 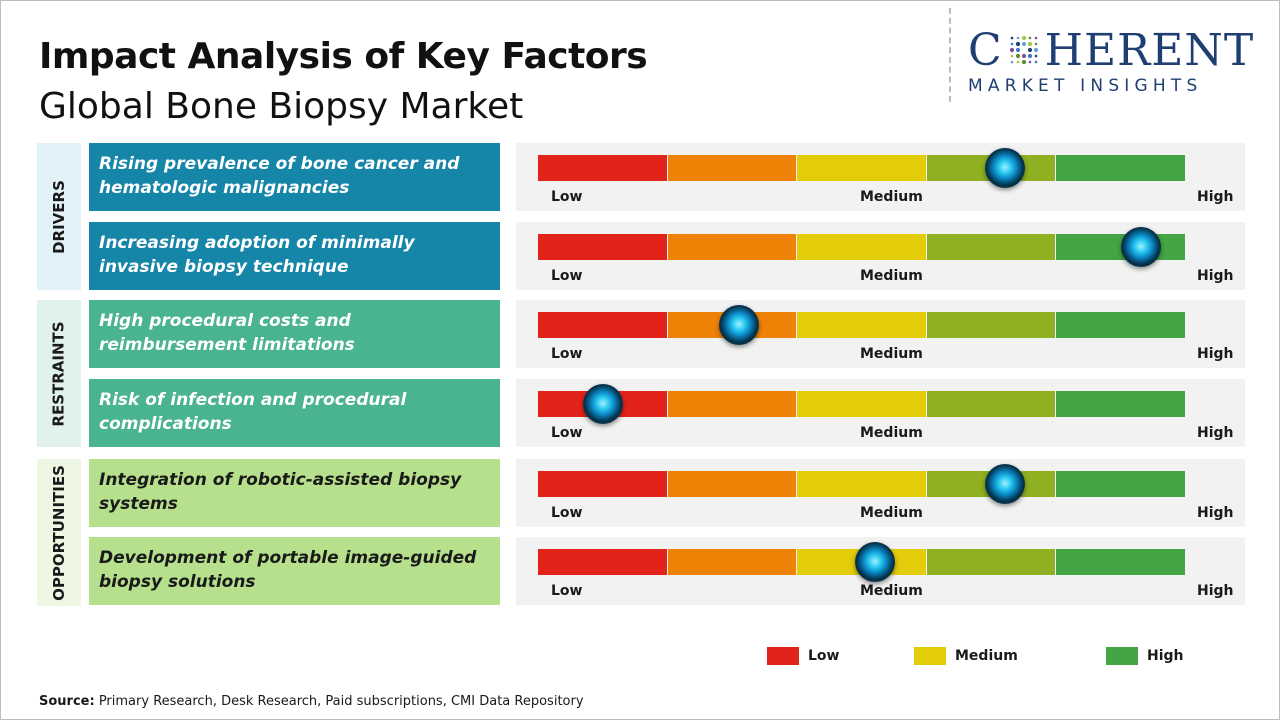 What do you see at coordinates (986, 656) in the screenshot?
I see `legend-label: Medium` at bounding box center [986, 656].